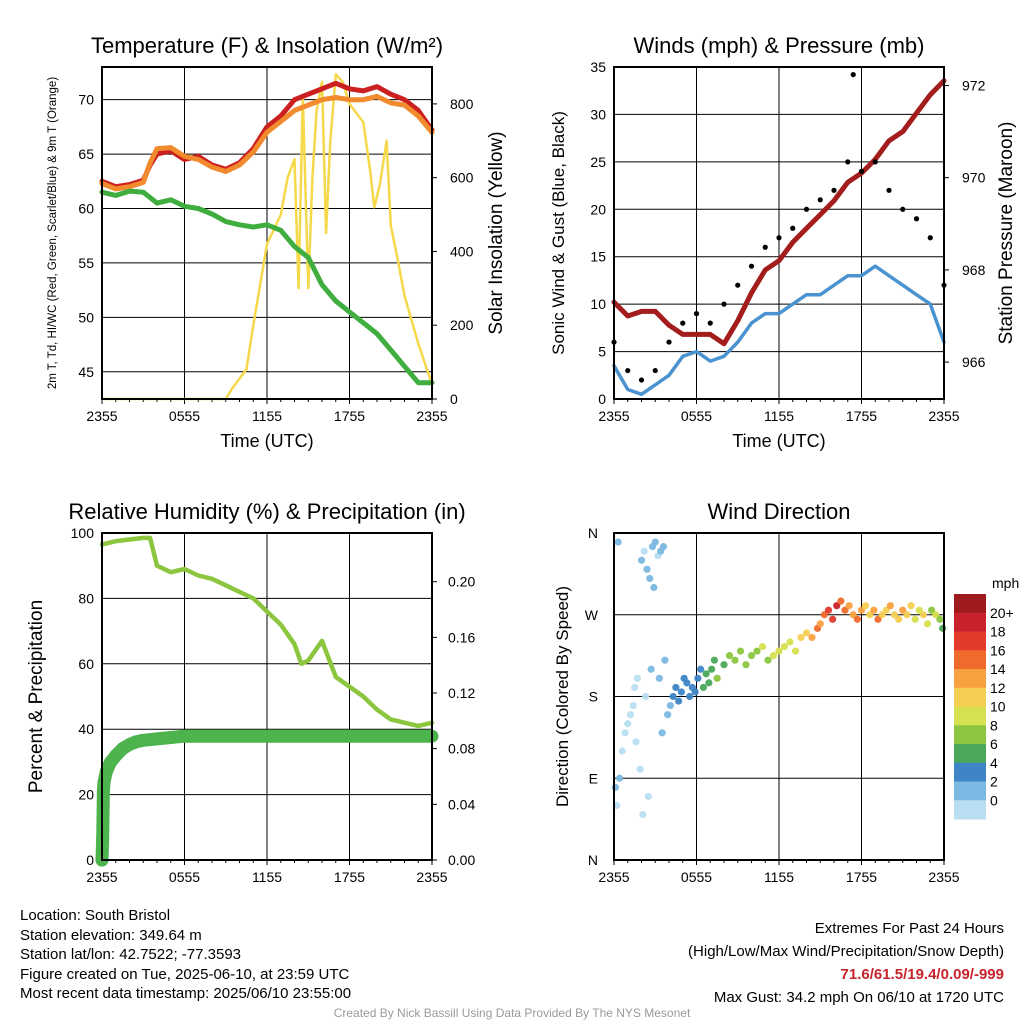 The width and height of the screenshot is (1024, 1024). I want to click on colorbar-label: 0, so click(994, 800).